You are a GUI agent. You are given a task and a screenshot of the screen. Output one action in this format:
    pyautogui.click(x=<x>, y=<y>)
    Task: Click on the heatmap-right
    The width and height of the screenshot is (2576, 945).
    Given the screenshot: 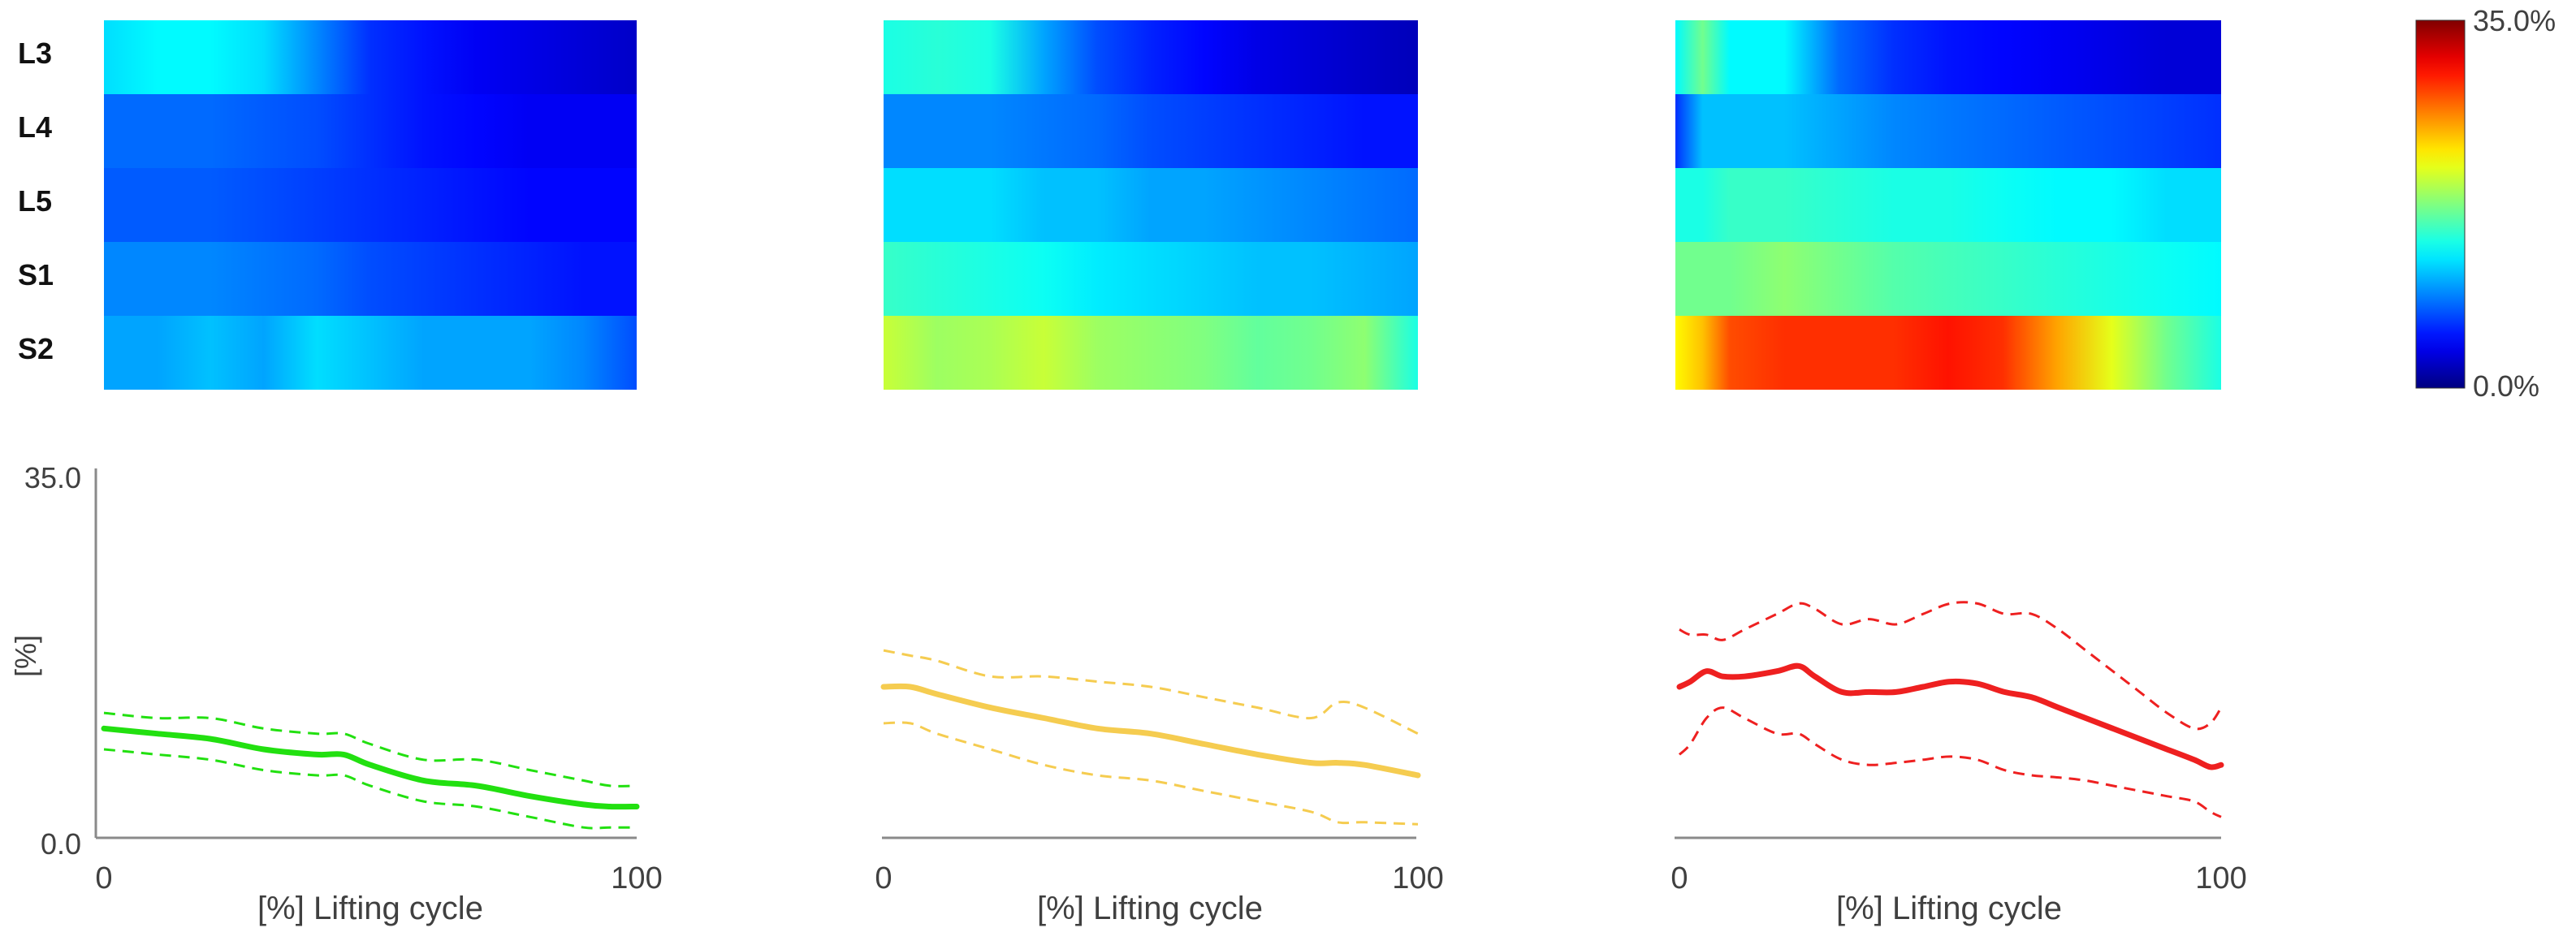 What is the action you would take?
    pyautogui.click(x=1948, y=205)
    